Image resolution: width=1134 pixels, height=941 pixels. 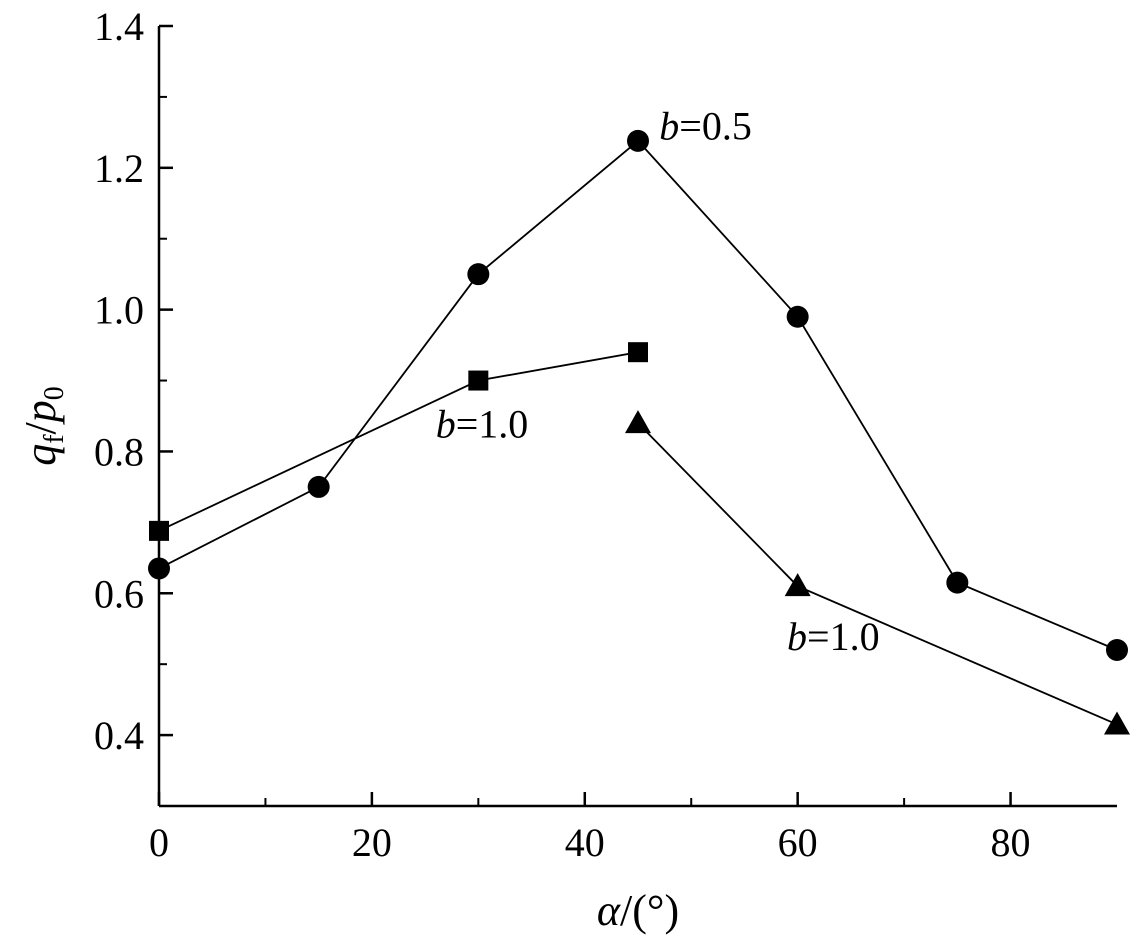 I want to click on y-tick-label: 0.8, so click(x=119, y=451).